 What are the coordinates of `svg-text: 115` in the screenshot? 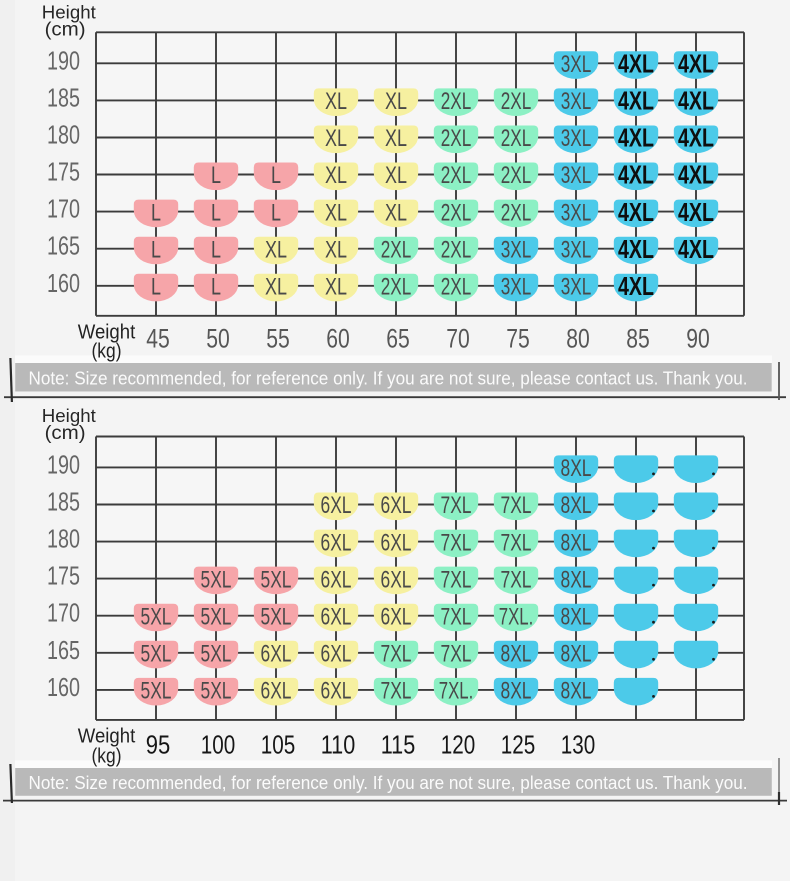 It's located at (398, 744).